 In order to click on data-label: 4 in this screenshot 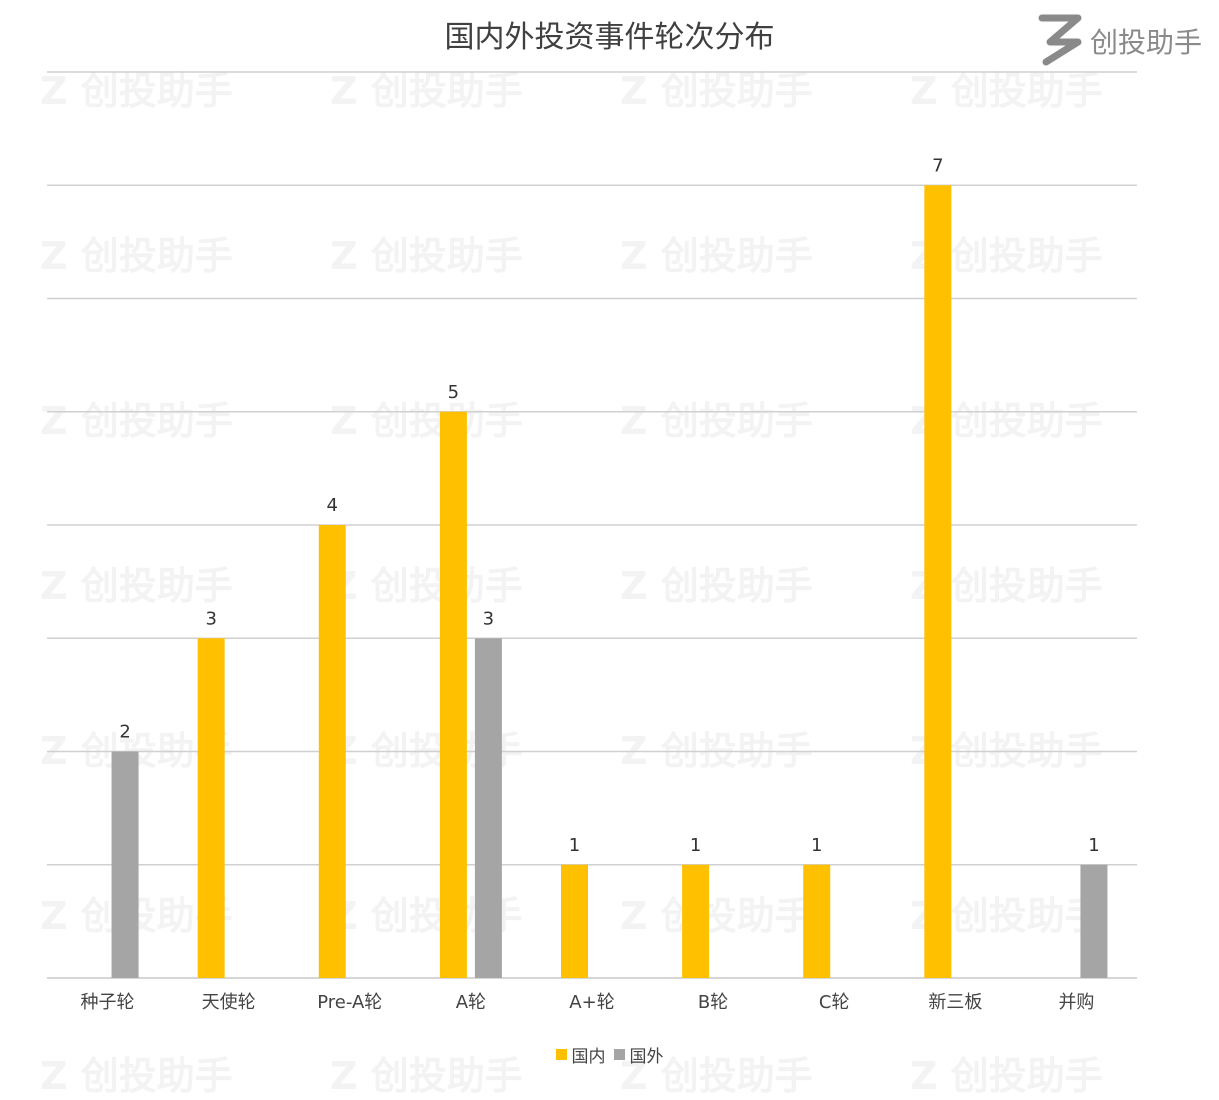, I will do `click(332, 505)`.